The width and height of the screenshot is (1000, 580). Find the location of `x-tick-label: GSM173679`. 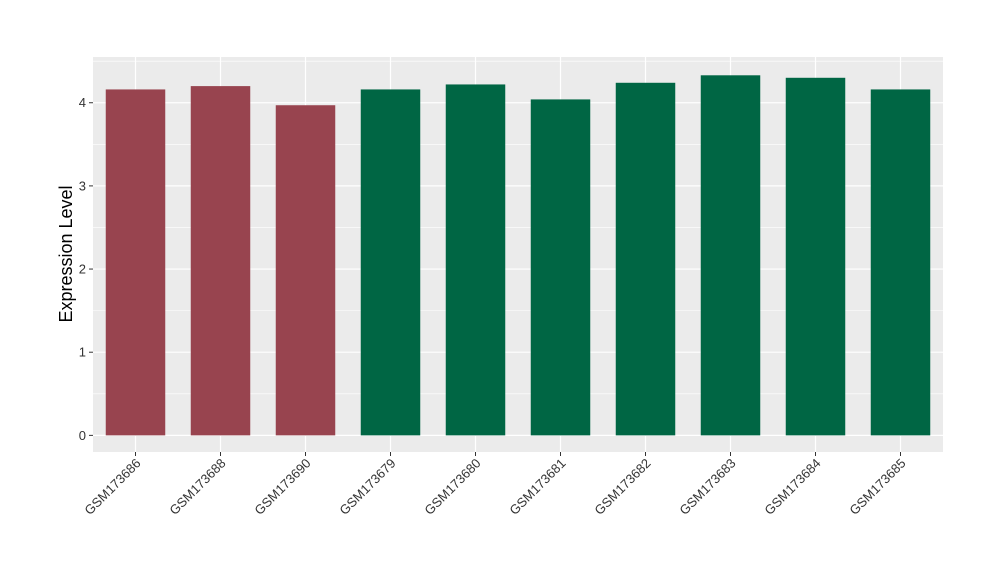

x-tick-label: GSM173679 is located at coordinates (367, 487).